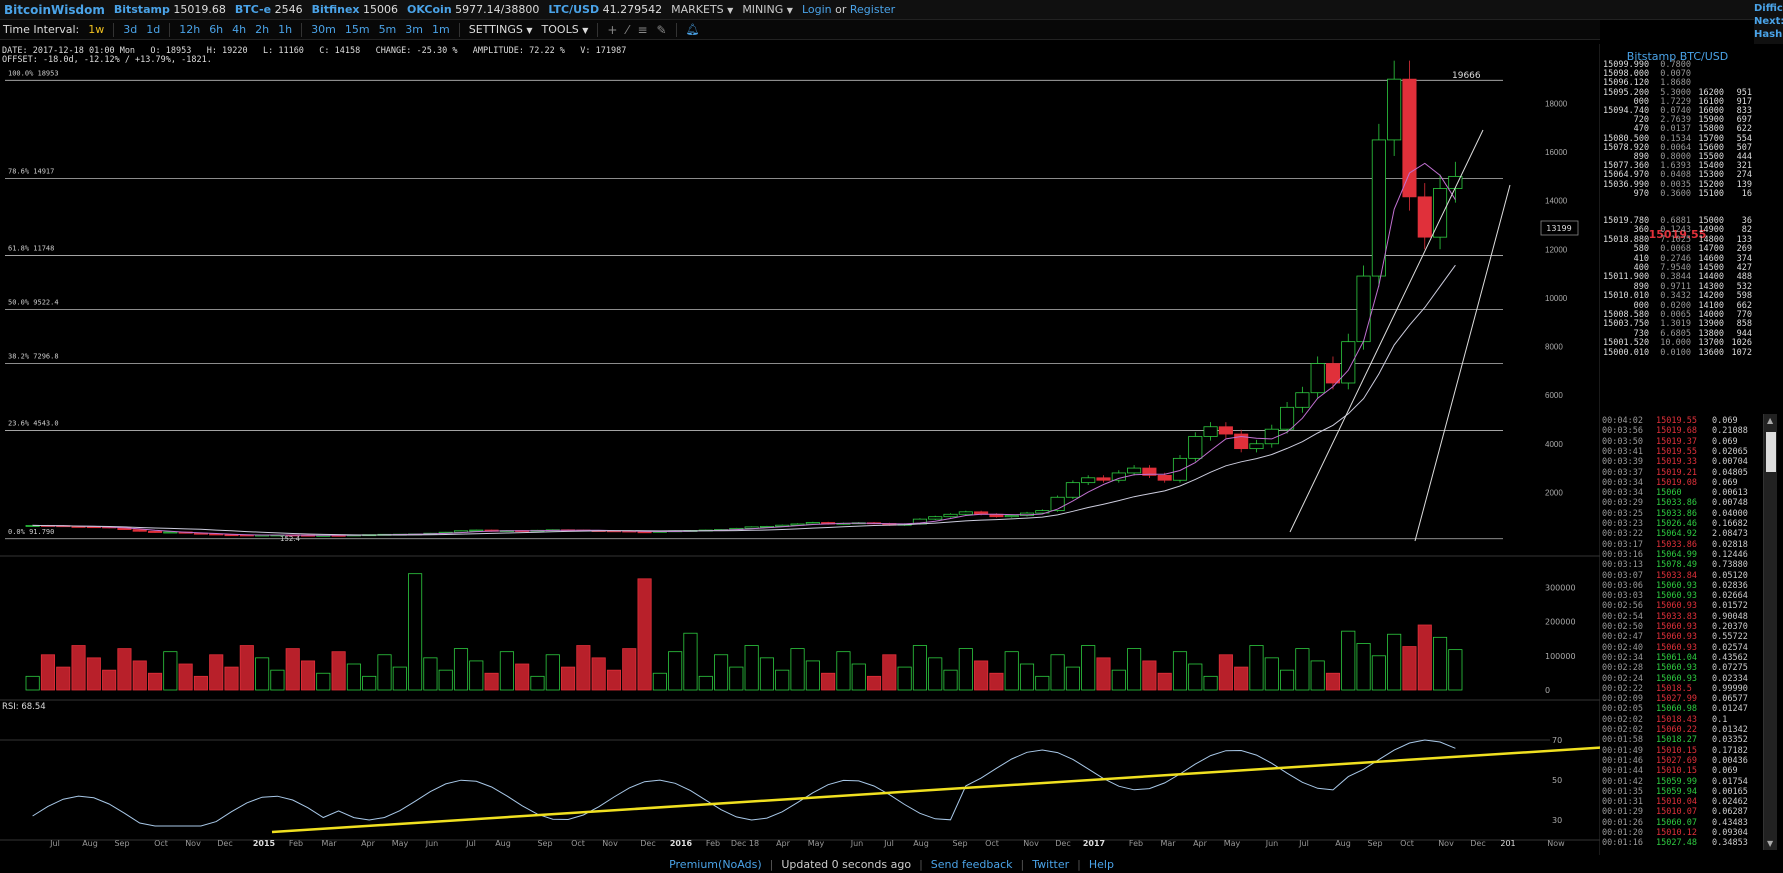 Image resolution: width=1783 pixels, height=873 pixels. What do you see at coordinates (31, 248) in the screenshot?
I see `fib-level-label: 61.8% 11748` at bounding box center [31, 248].